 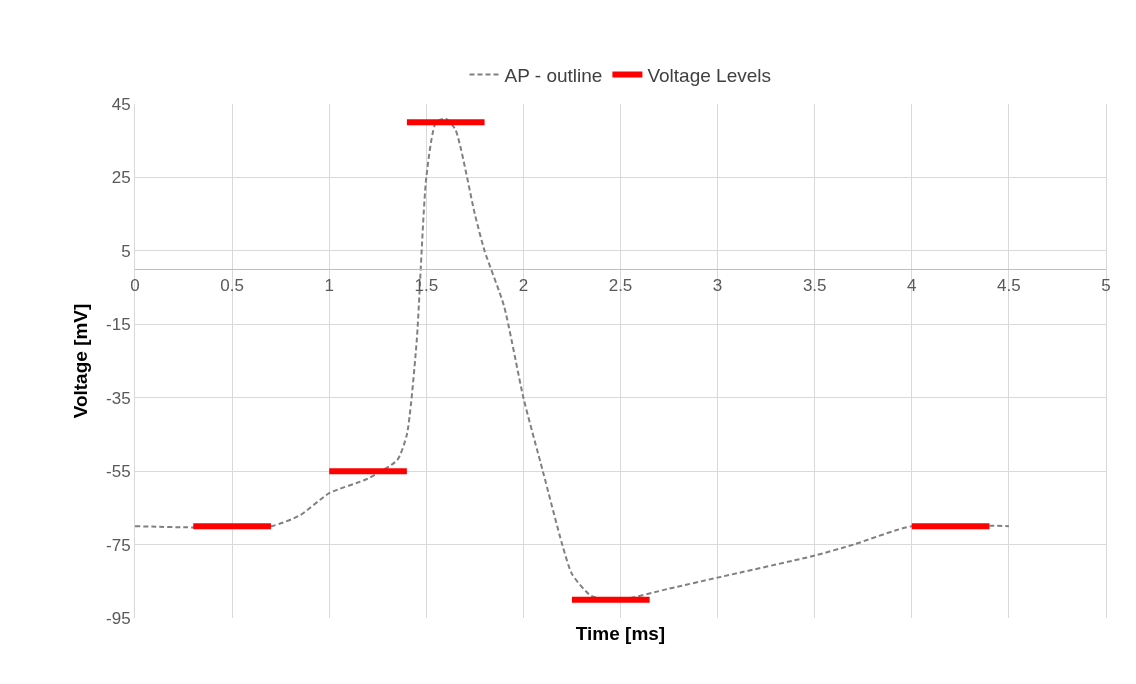 I want to click on y-tick-label: -75, so click(x=118, y=545).